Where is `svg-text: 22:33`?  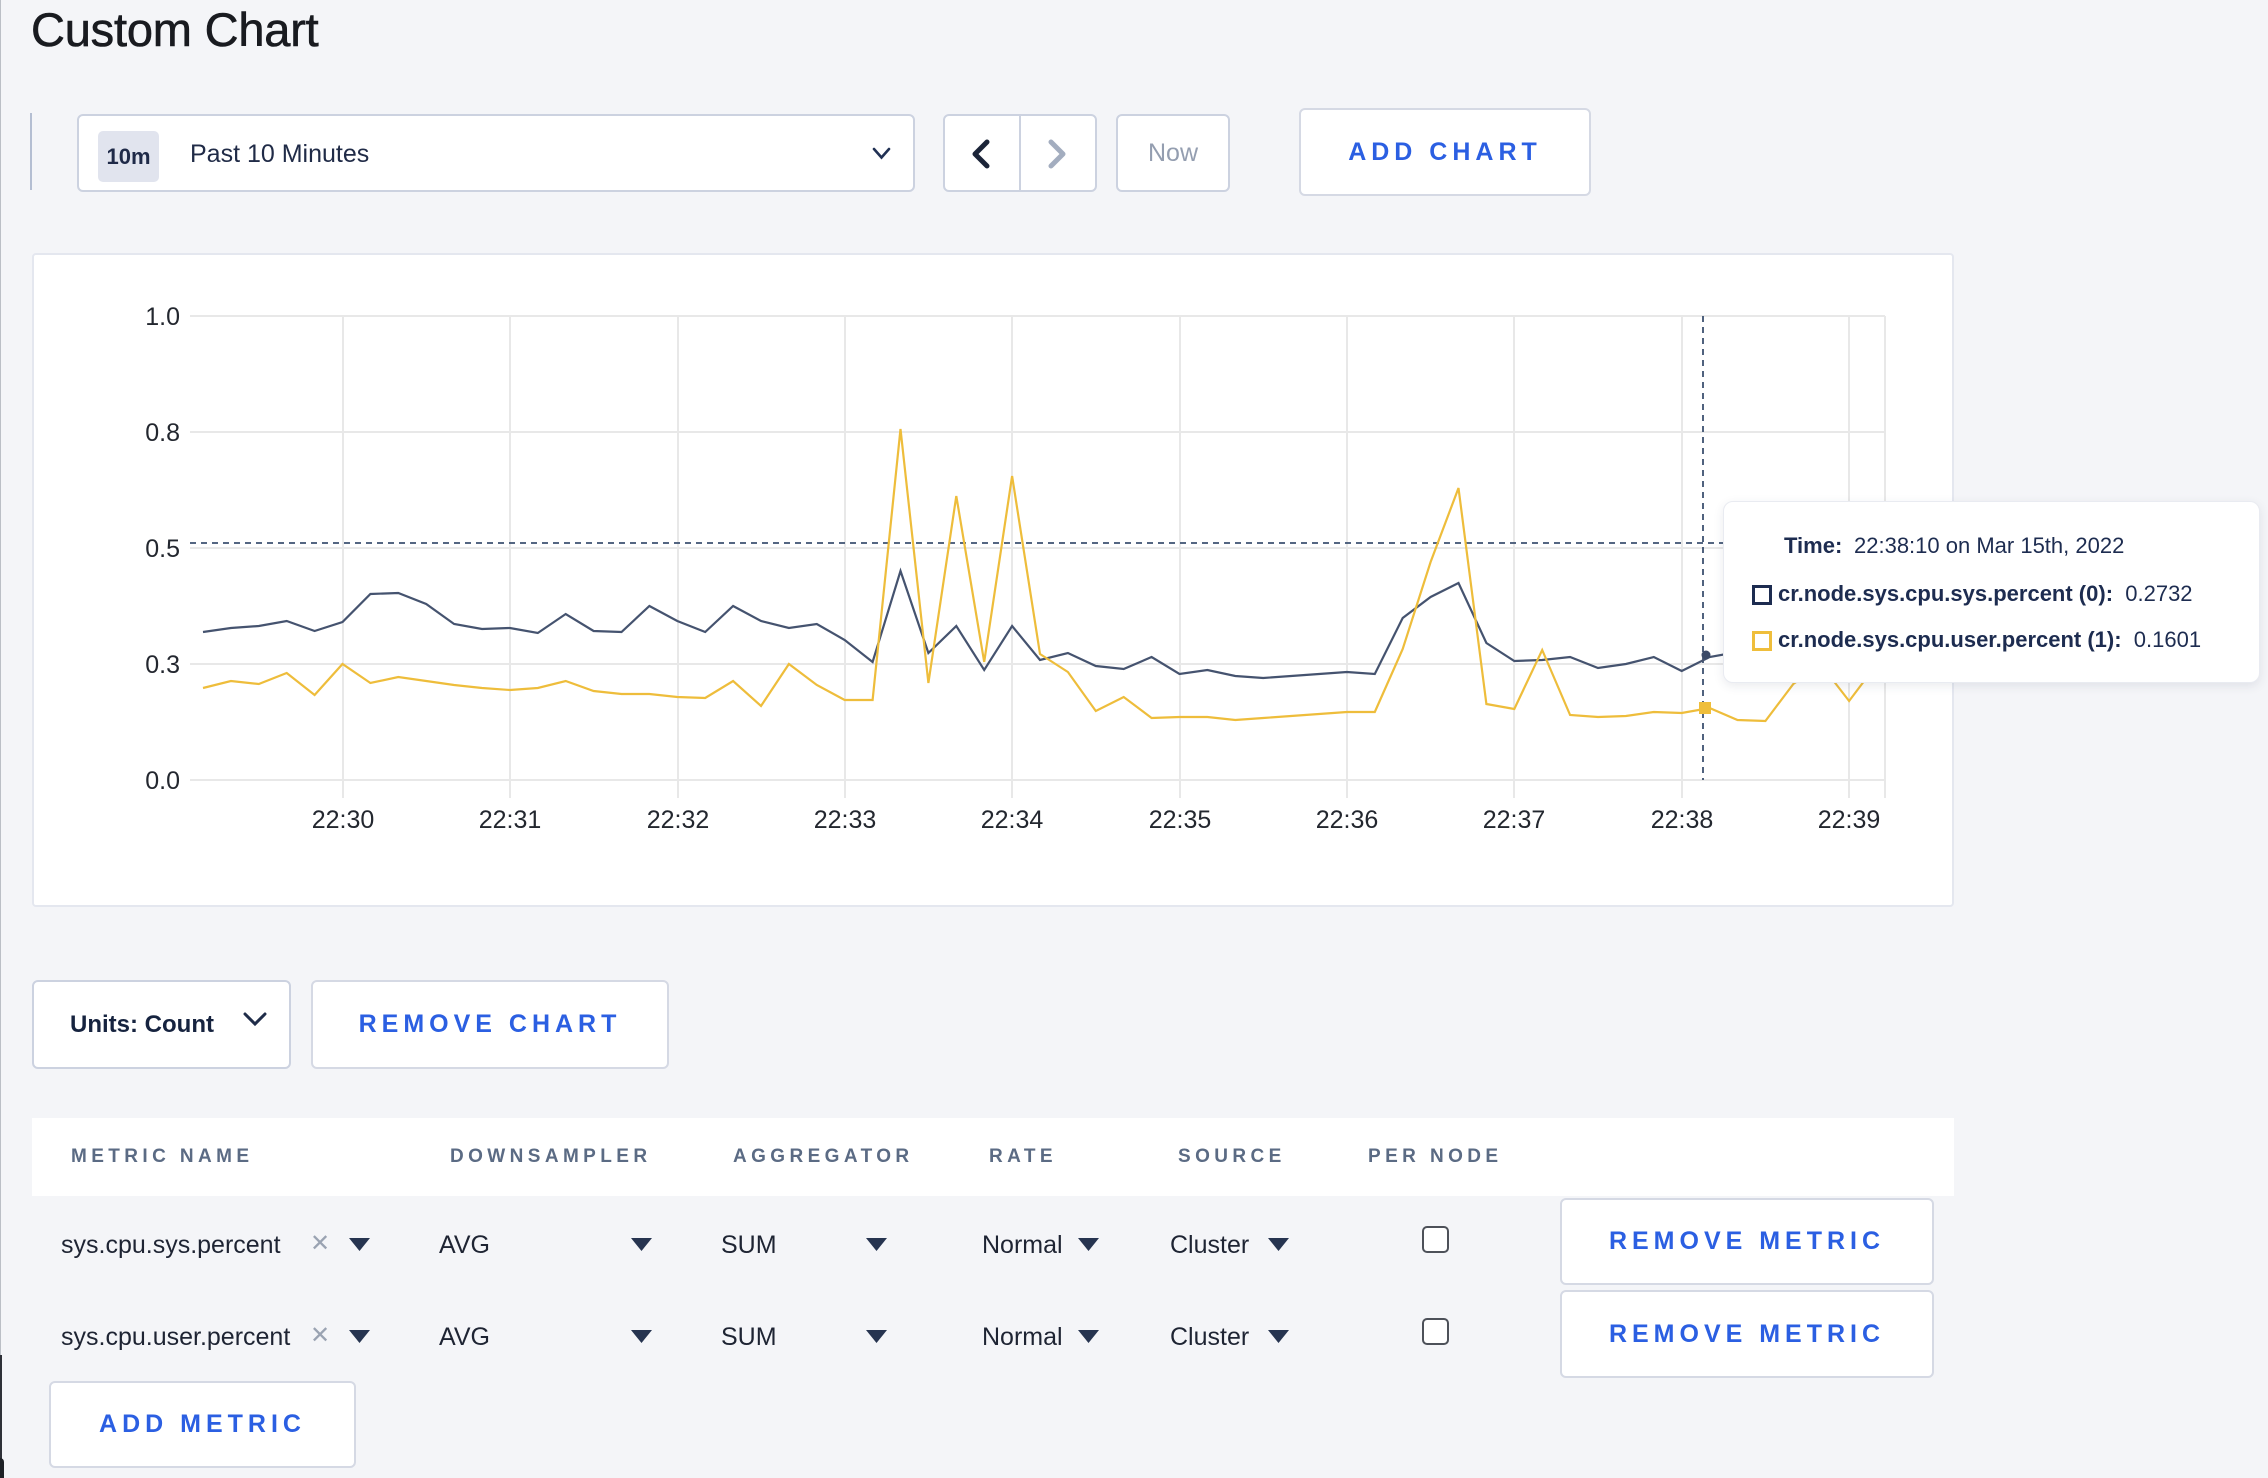
svg-text: 22:33 is located at coordinates (845, 820).